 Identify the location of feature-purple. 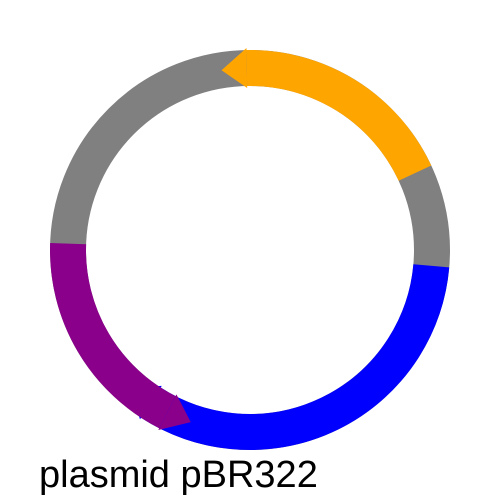
(129, 337).